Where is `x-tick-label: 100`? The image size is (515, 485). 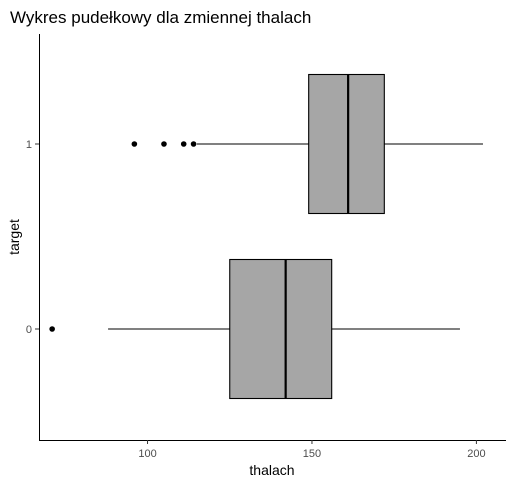 x-tick-label: 100 is located at coordinates (147, 454).